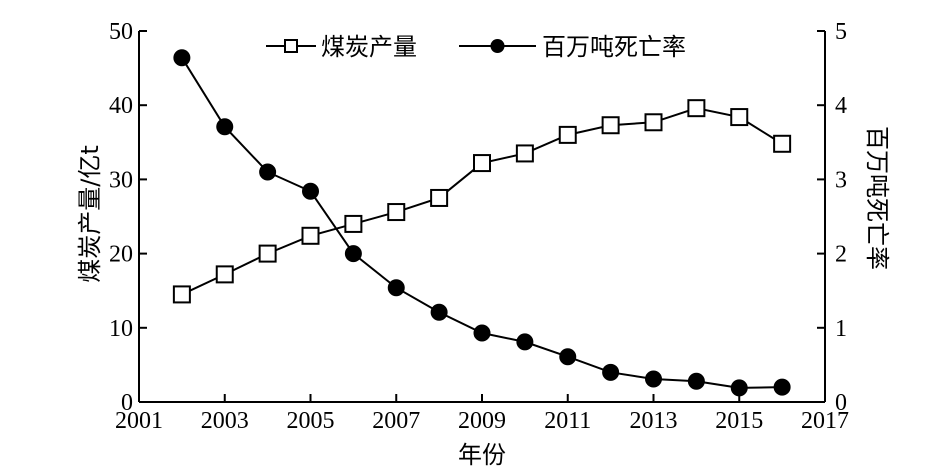  What do you see at coordinates (396, 421) in the screenshot?
I see `x-tick-label: 2007` at bounding box center [396, 421].